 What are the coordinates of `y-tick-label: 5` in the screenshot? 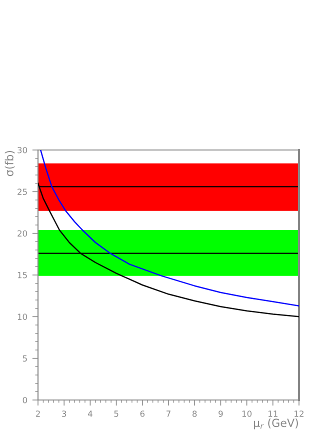 It's located at (24, 358).